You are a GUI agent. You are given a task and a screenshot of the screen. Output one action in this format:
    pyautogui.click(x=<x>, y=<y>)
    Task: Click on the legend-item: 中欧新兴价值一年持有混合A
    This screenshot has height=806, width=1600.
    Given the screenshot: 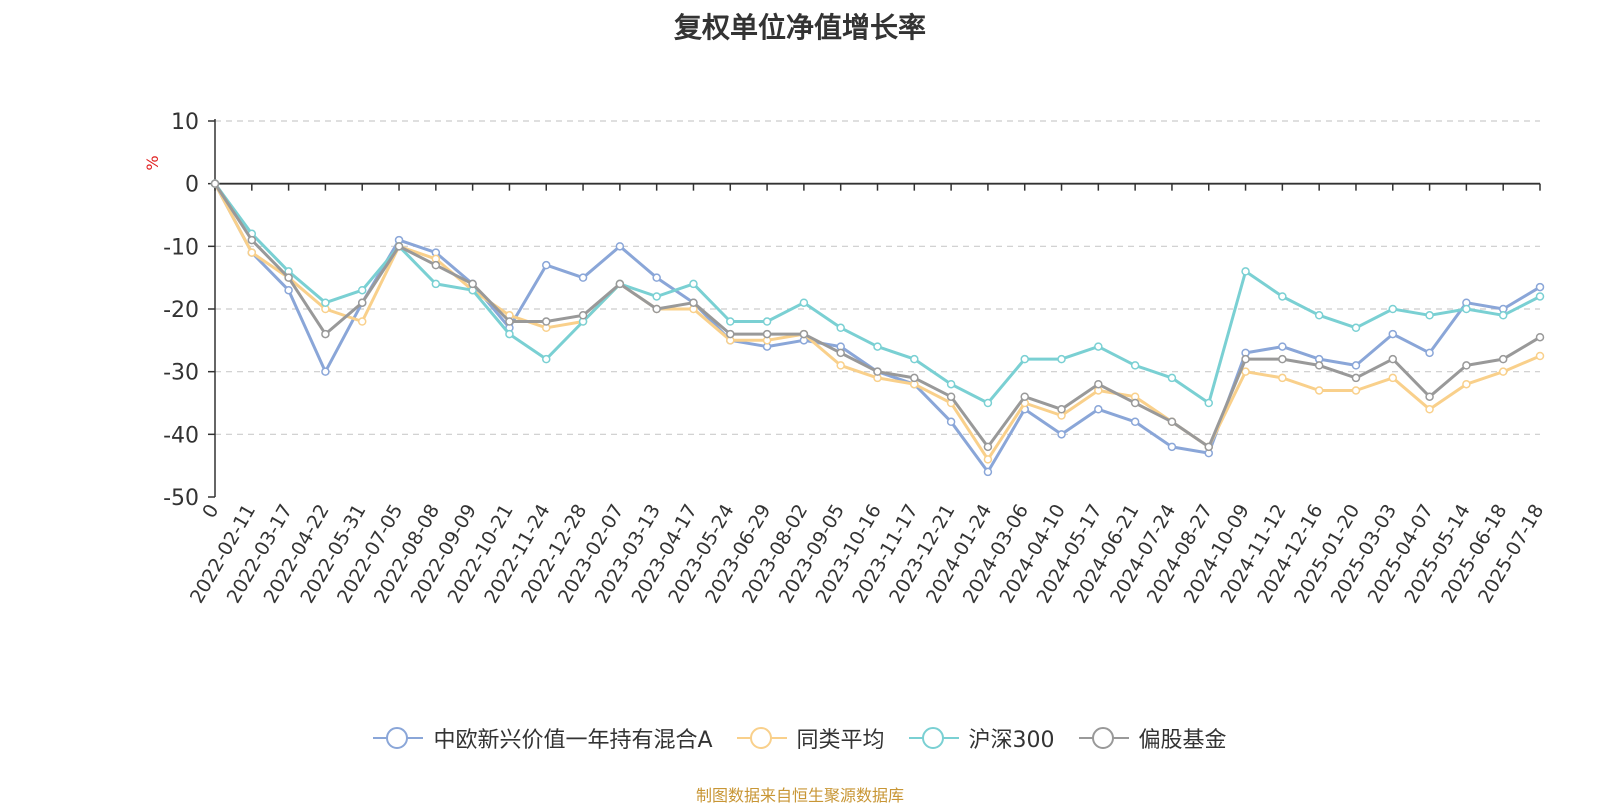 What is the action you would take?
    pyautogui.click(x=543, y=738)
    